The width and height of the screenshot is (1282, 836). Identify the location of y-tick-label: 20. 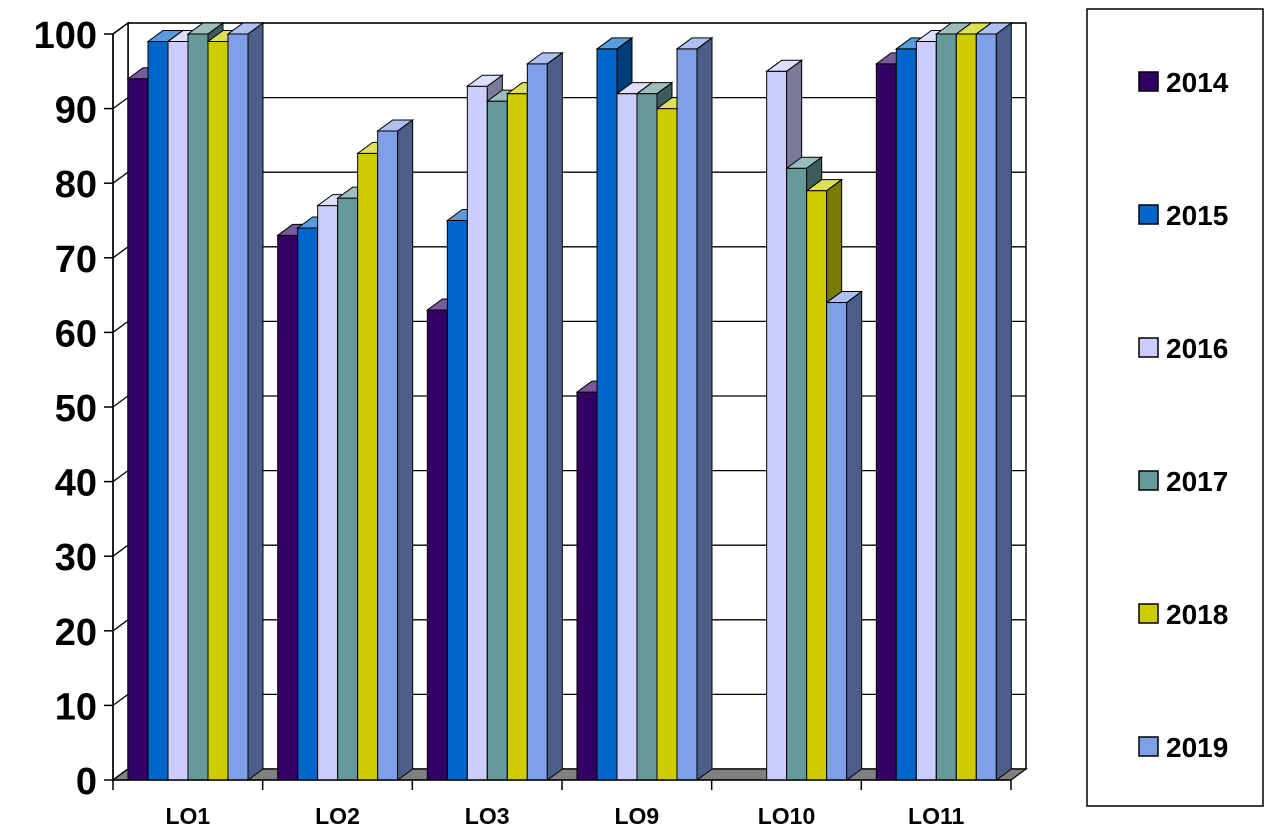
(76, 633).